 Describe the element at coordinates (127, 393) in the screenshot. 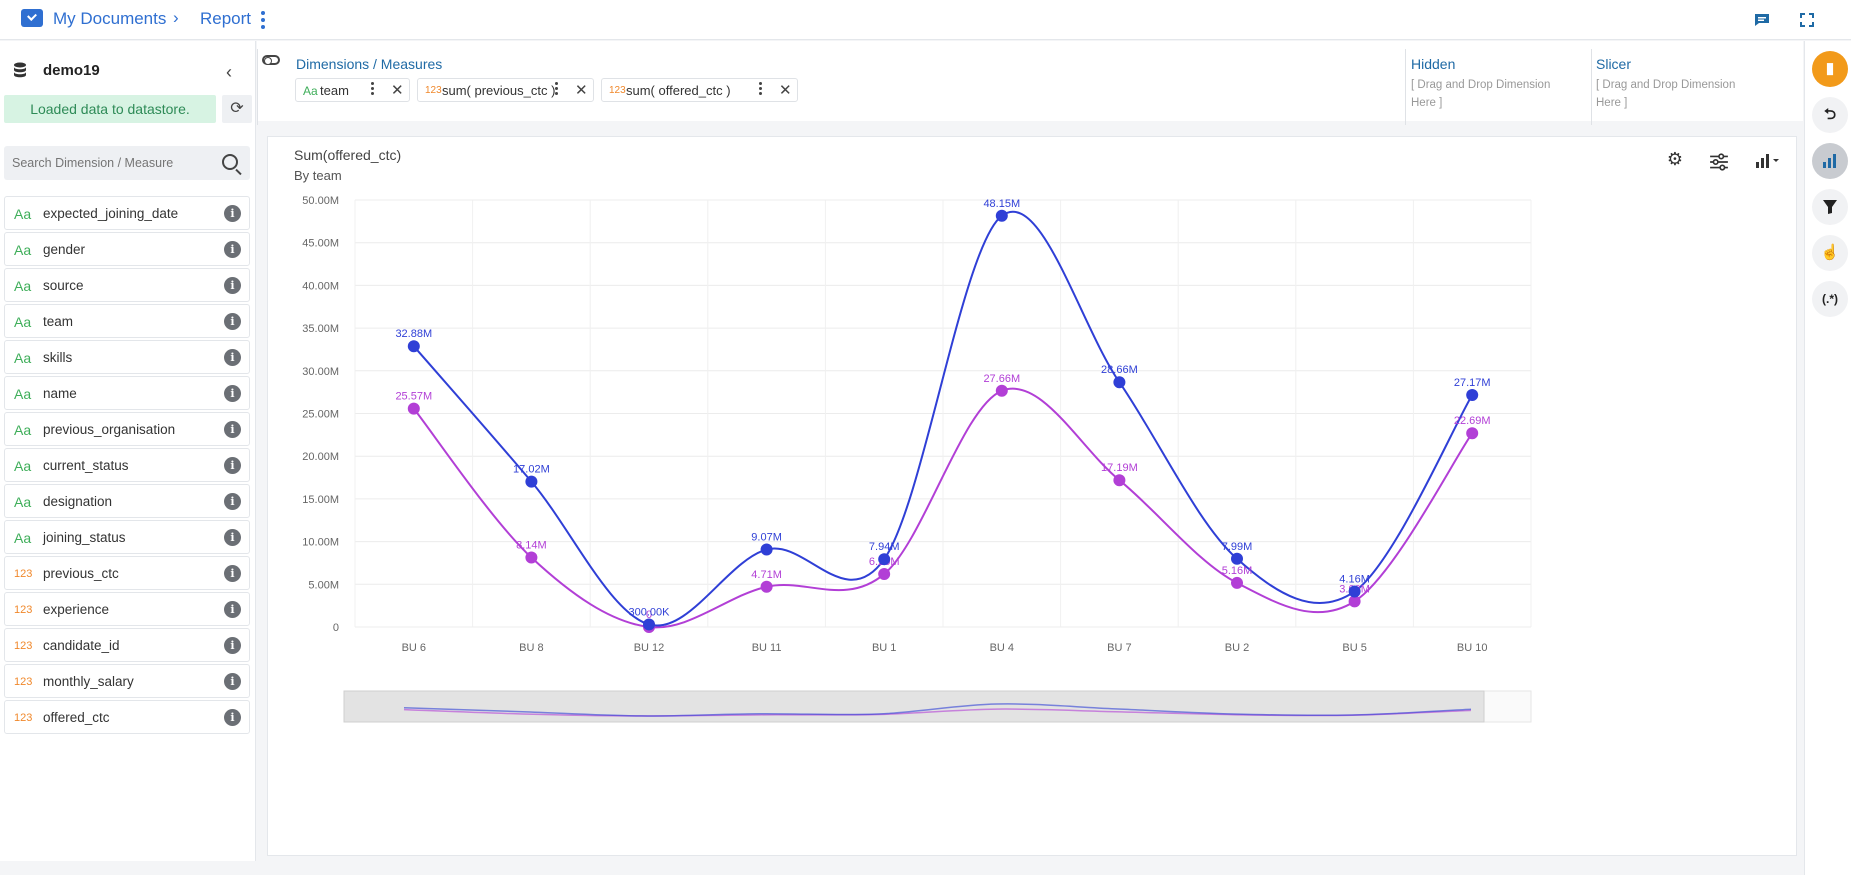

I see `field-item: Aa name i` at that location.